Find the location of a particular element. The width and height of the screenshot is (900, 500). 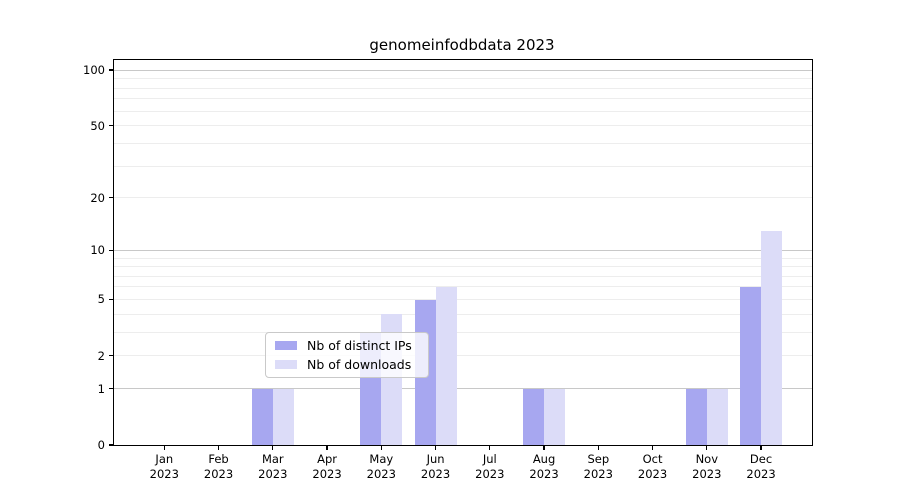

x-axis-tick-label: Aug 2023 is located at coordinates (543, 467).